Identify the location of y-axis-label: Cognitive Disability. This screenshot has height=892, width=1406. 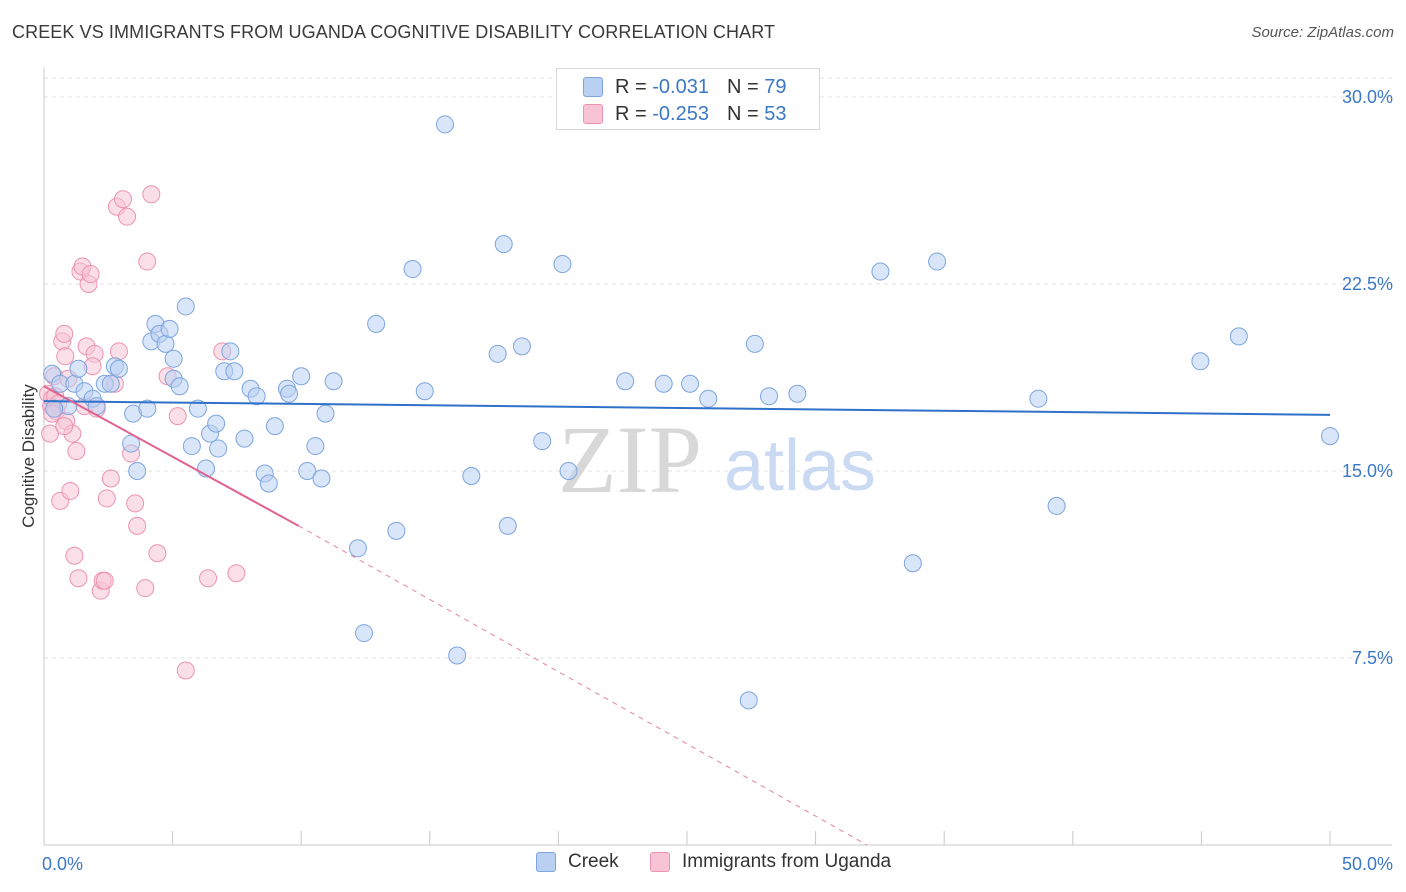
(28, 456).